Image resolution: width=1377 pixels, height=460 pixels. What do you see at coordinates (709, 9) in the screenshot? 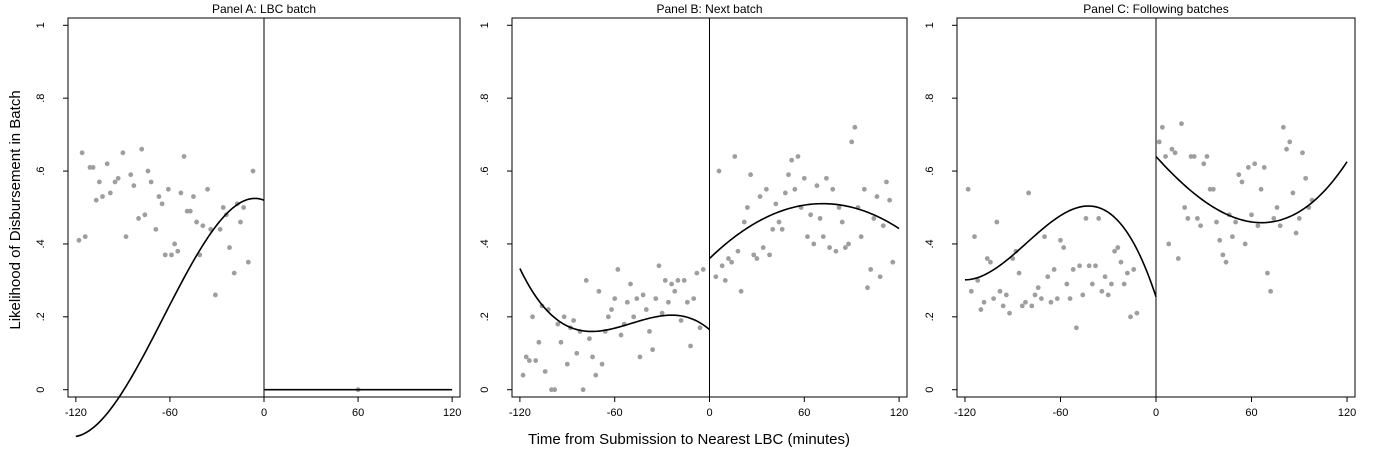
I see `panel-title: Panel B: Next batch` at bounding box center [709, 9].